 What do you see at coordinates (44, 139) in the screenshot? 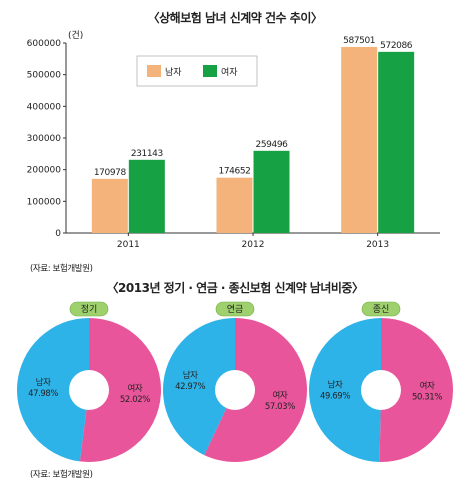
I see `y-tick-label: 300000` at bounding box center [44, 139].